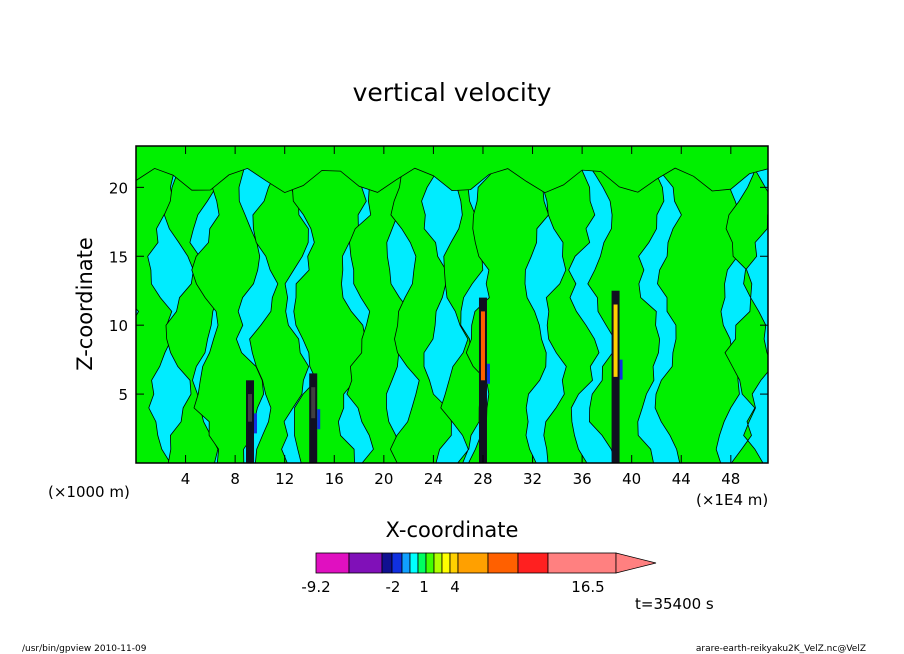 The height and width of the screenshot is (654, 904). I want to click on x-tick-label: 12, so click(284, 479).